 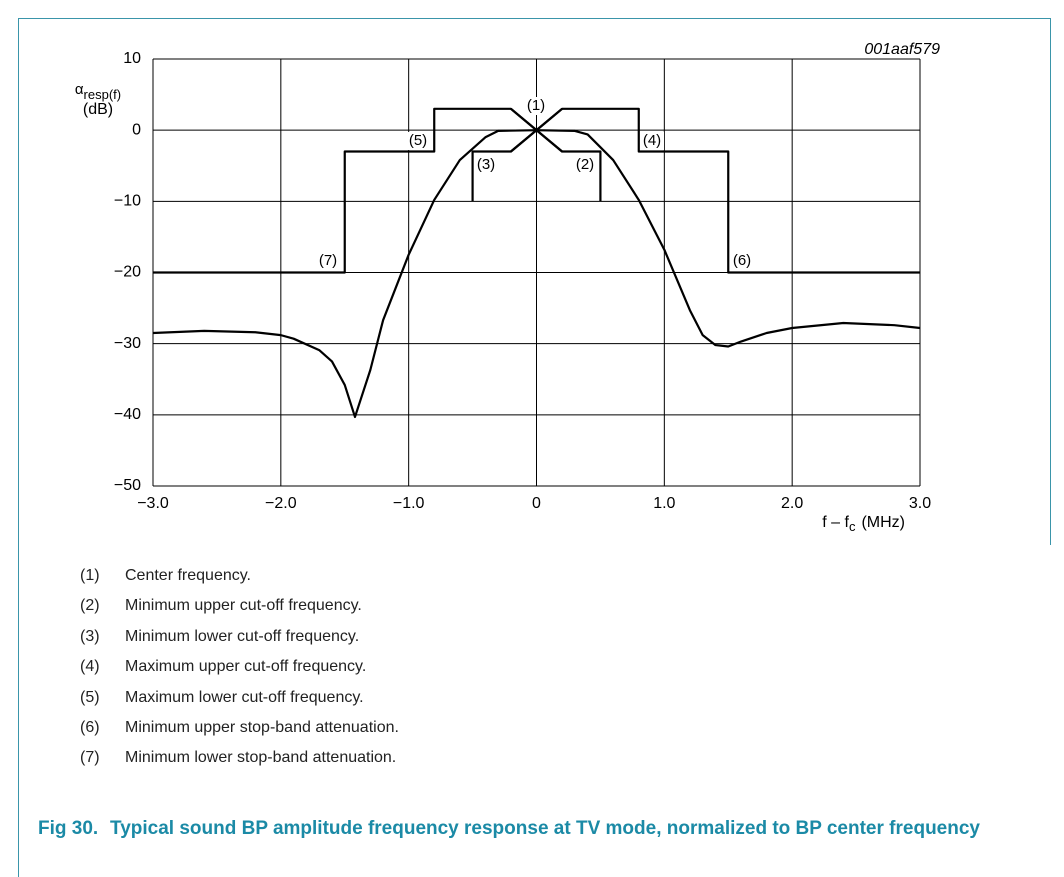 What do you see at coordinates (852, 526) in the screenshot?
I see `x-axis-subscript: c` at bounding box center [852, 526].